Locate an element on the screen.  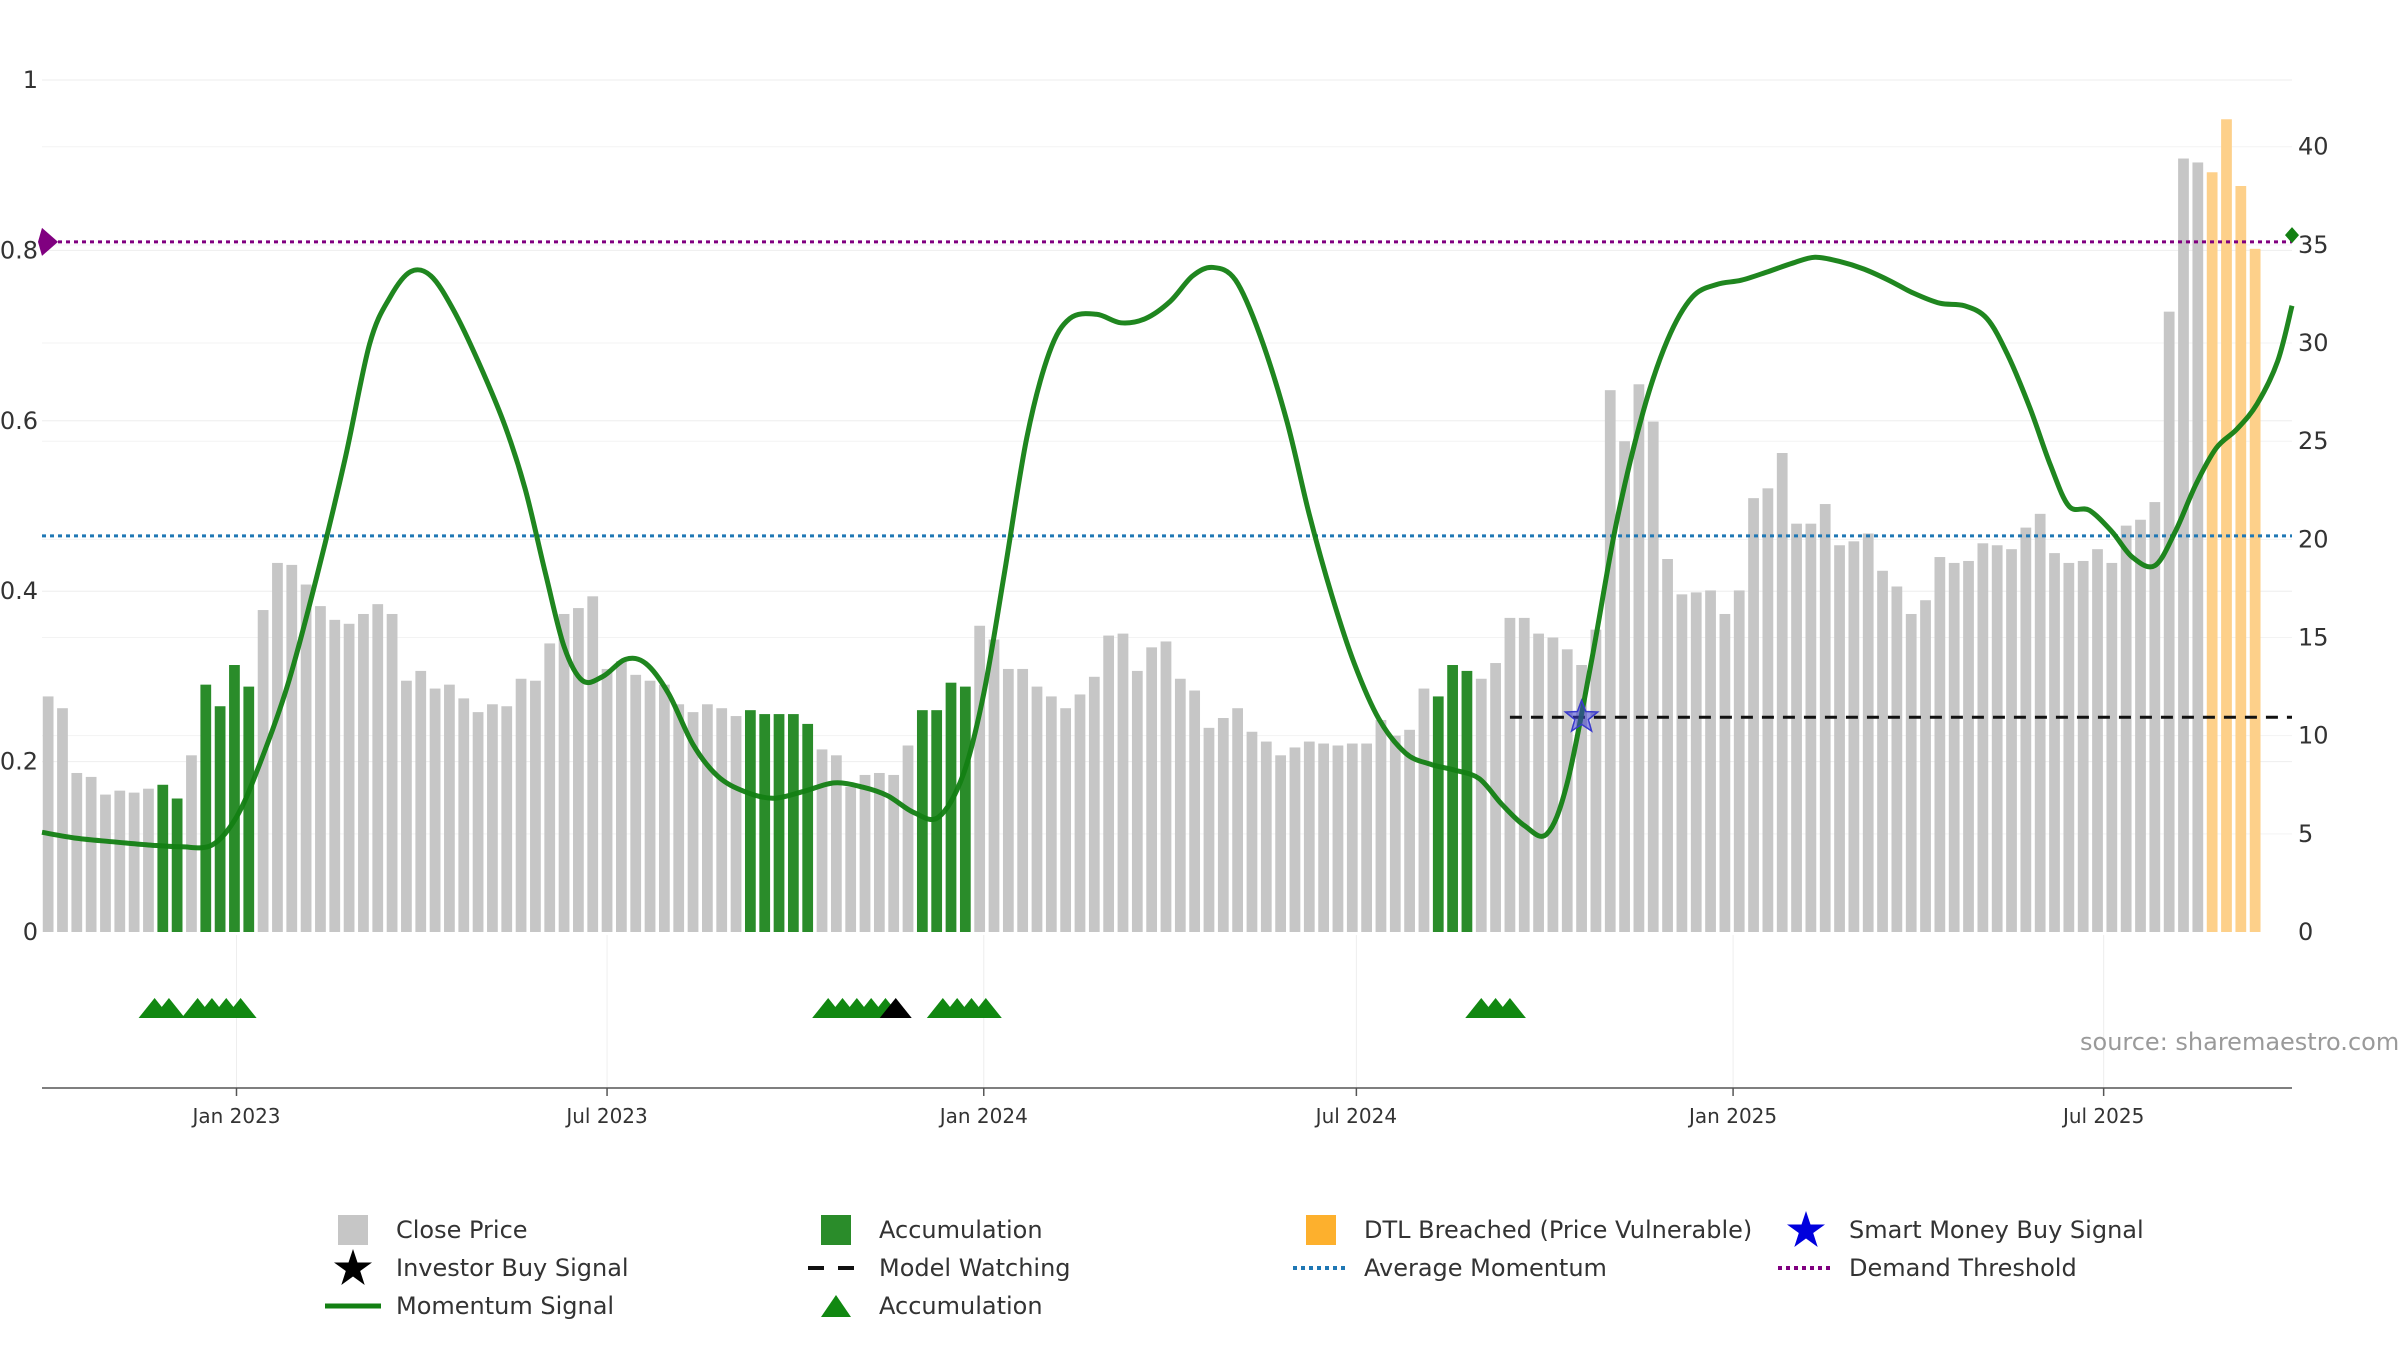
black-dash-icon is located at coordinates (836, 1268).